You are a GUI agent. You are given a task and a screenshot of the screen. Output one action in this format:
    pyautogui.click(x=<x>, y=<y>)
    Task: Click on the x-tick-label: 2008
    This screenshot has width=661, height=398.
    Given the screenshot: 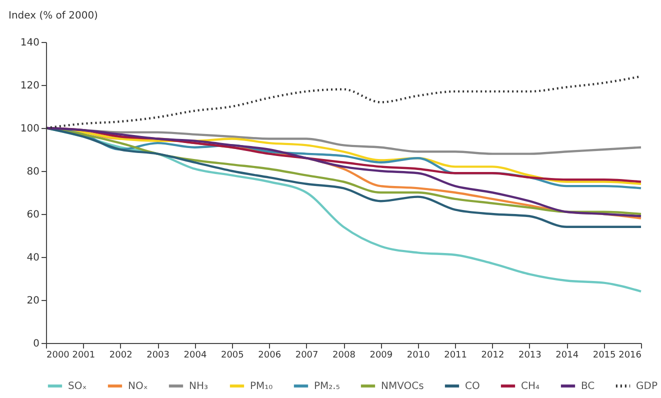 What is the action you would take?
    pyautogui.click(x=344, y=355)
    